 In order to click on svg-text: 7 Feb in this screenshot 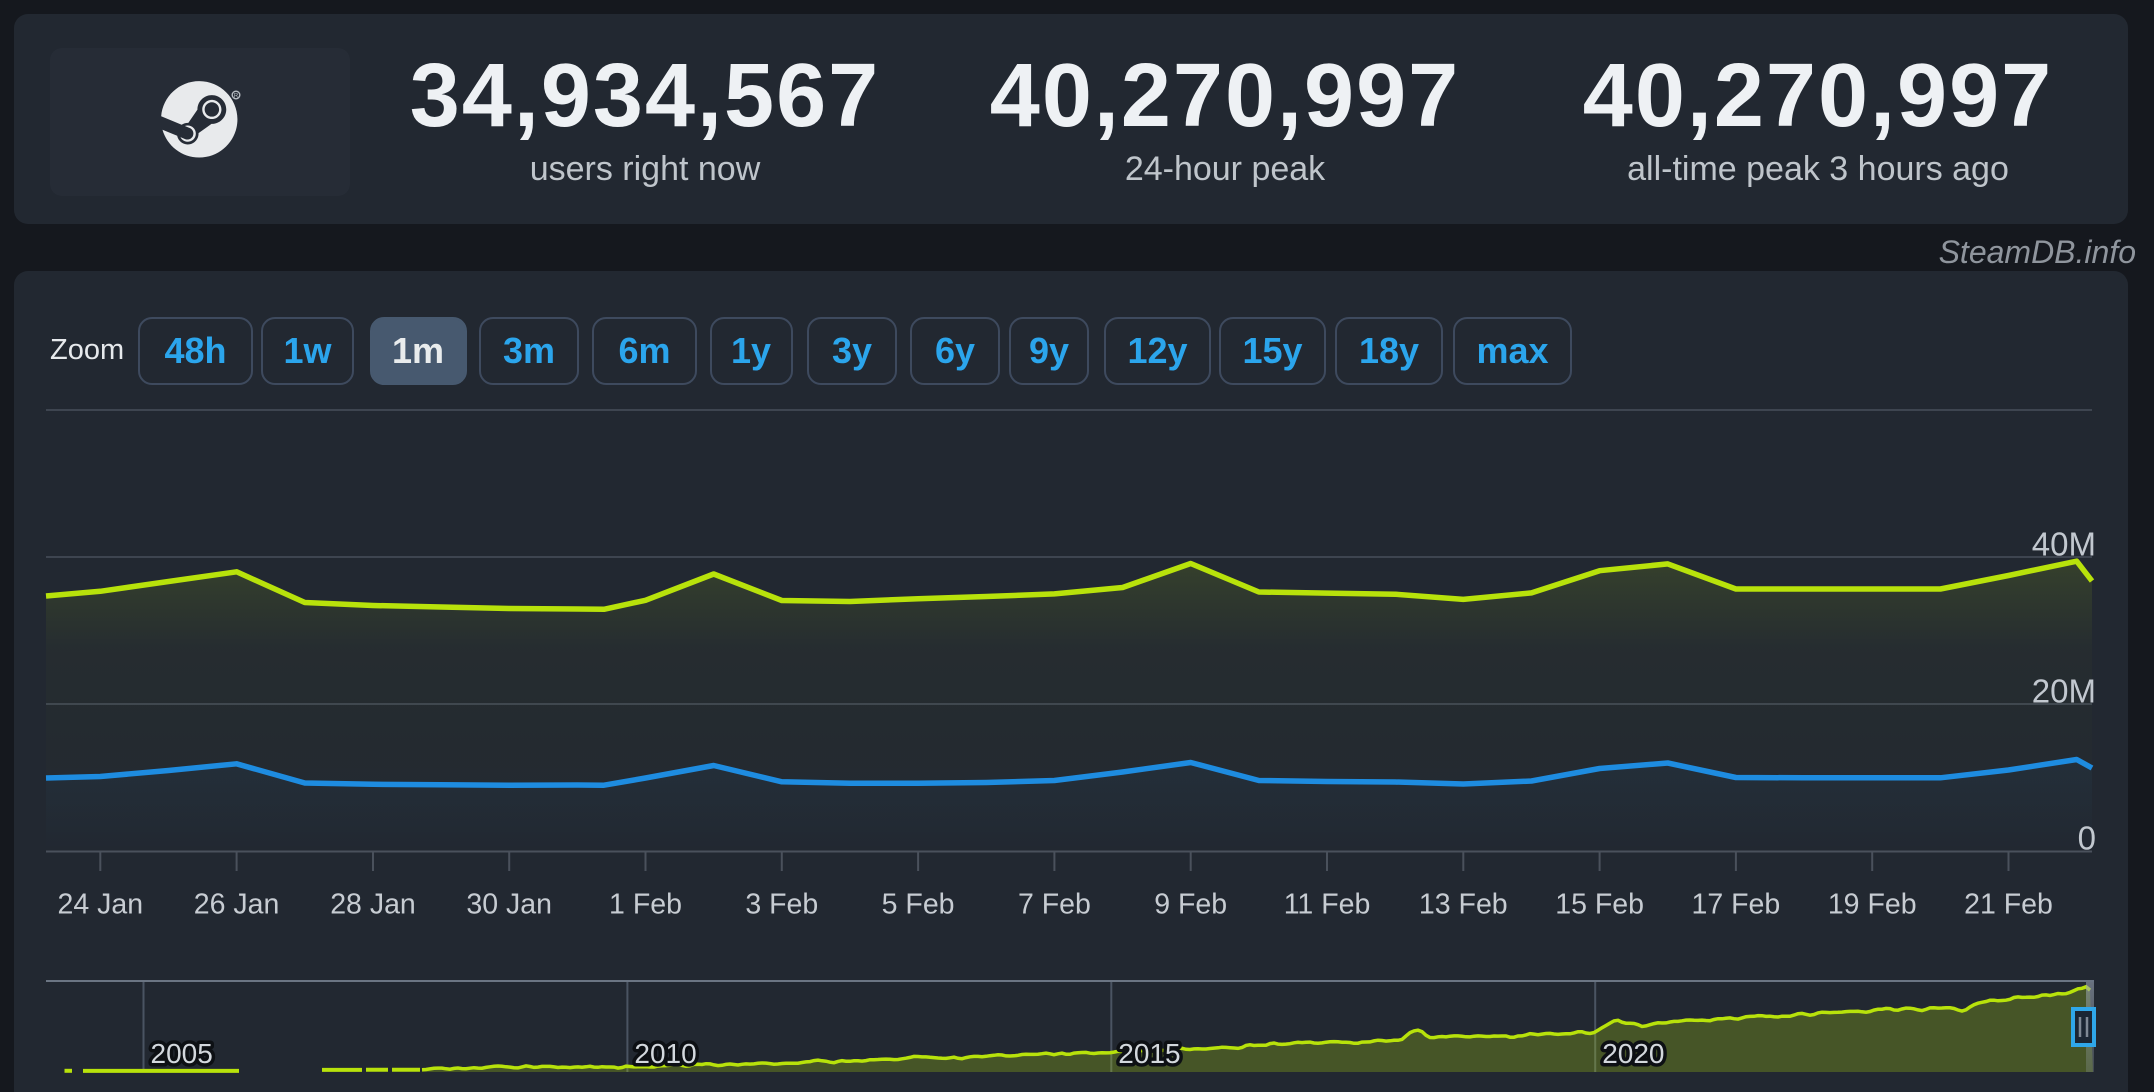, I will do `click(1054, 905)`.